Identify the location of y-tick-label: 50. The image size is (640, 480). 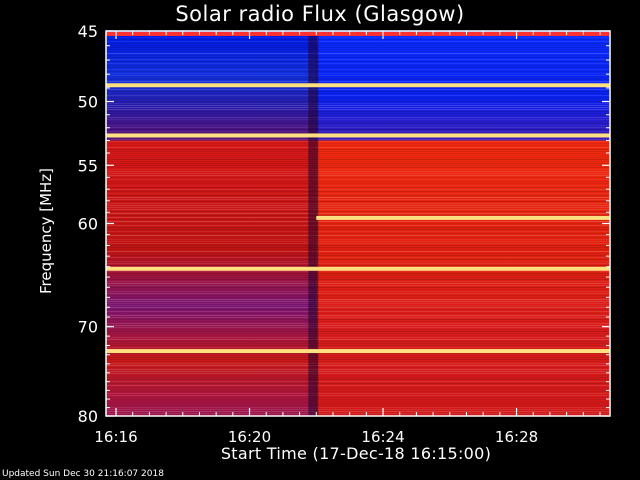
(88, 102).